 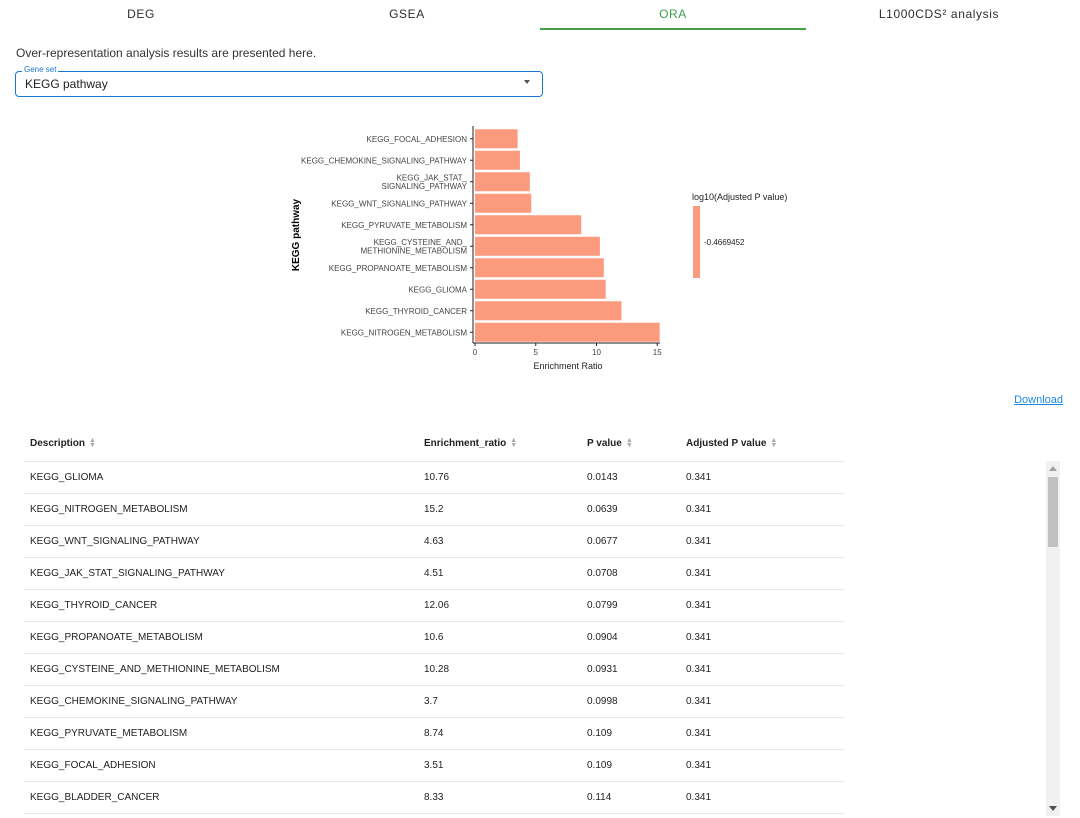 I want to click on cell-enrichment-ratio: 8.33, so click(x=434, y=797).